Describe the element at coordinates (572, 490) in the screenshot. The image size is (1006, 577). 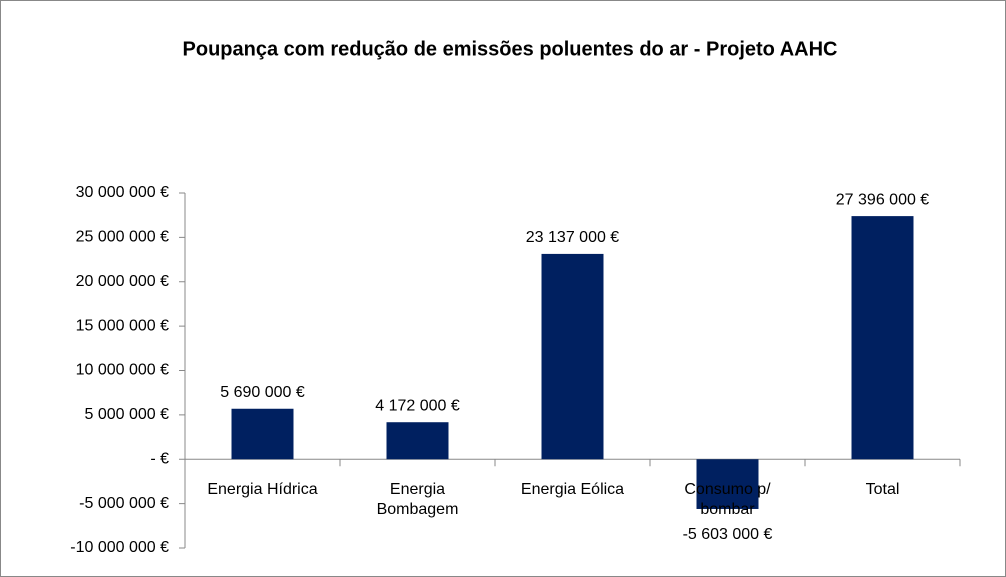
I see `x-tick-label: Energia Eólica` at that location.